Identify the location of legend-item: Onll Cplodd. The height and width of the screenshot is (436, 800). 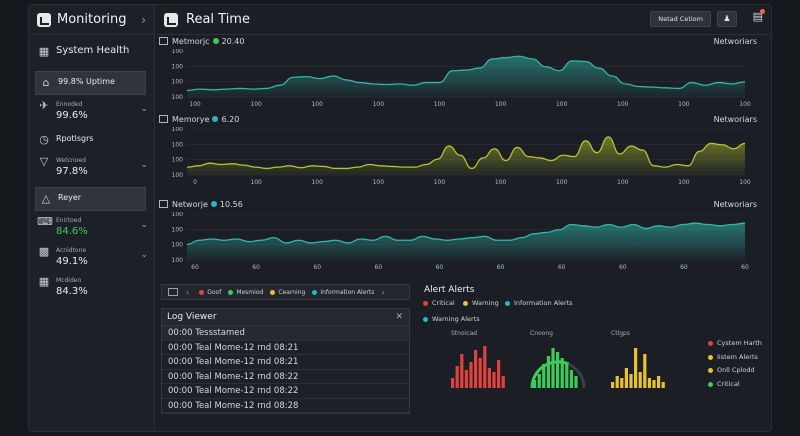
(731, 370).